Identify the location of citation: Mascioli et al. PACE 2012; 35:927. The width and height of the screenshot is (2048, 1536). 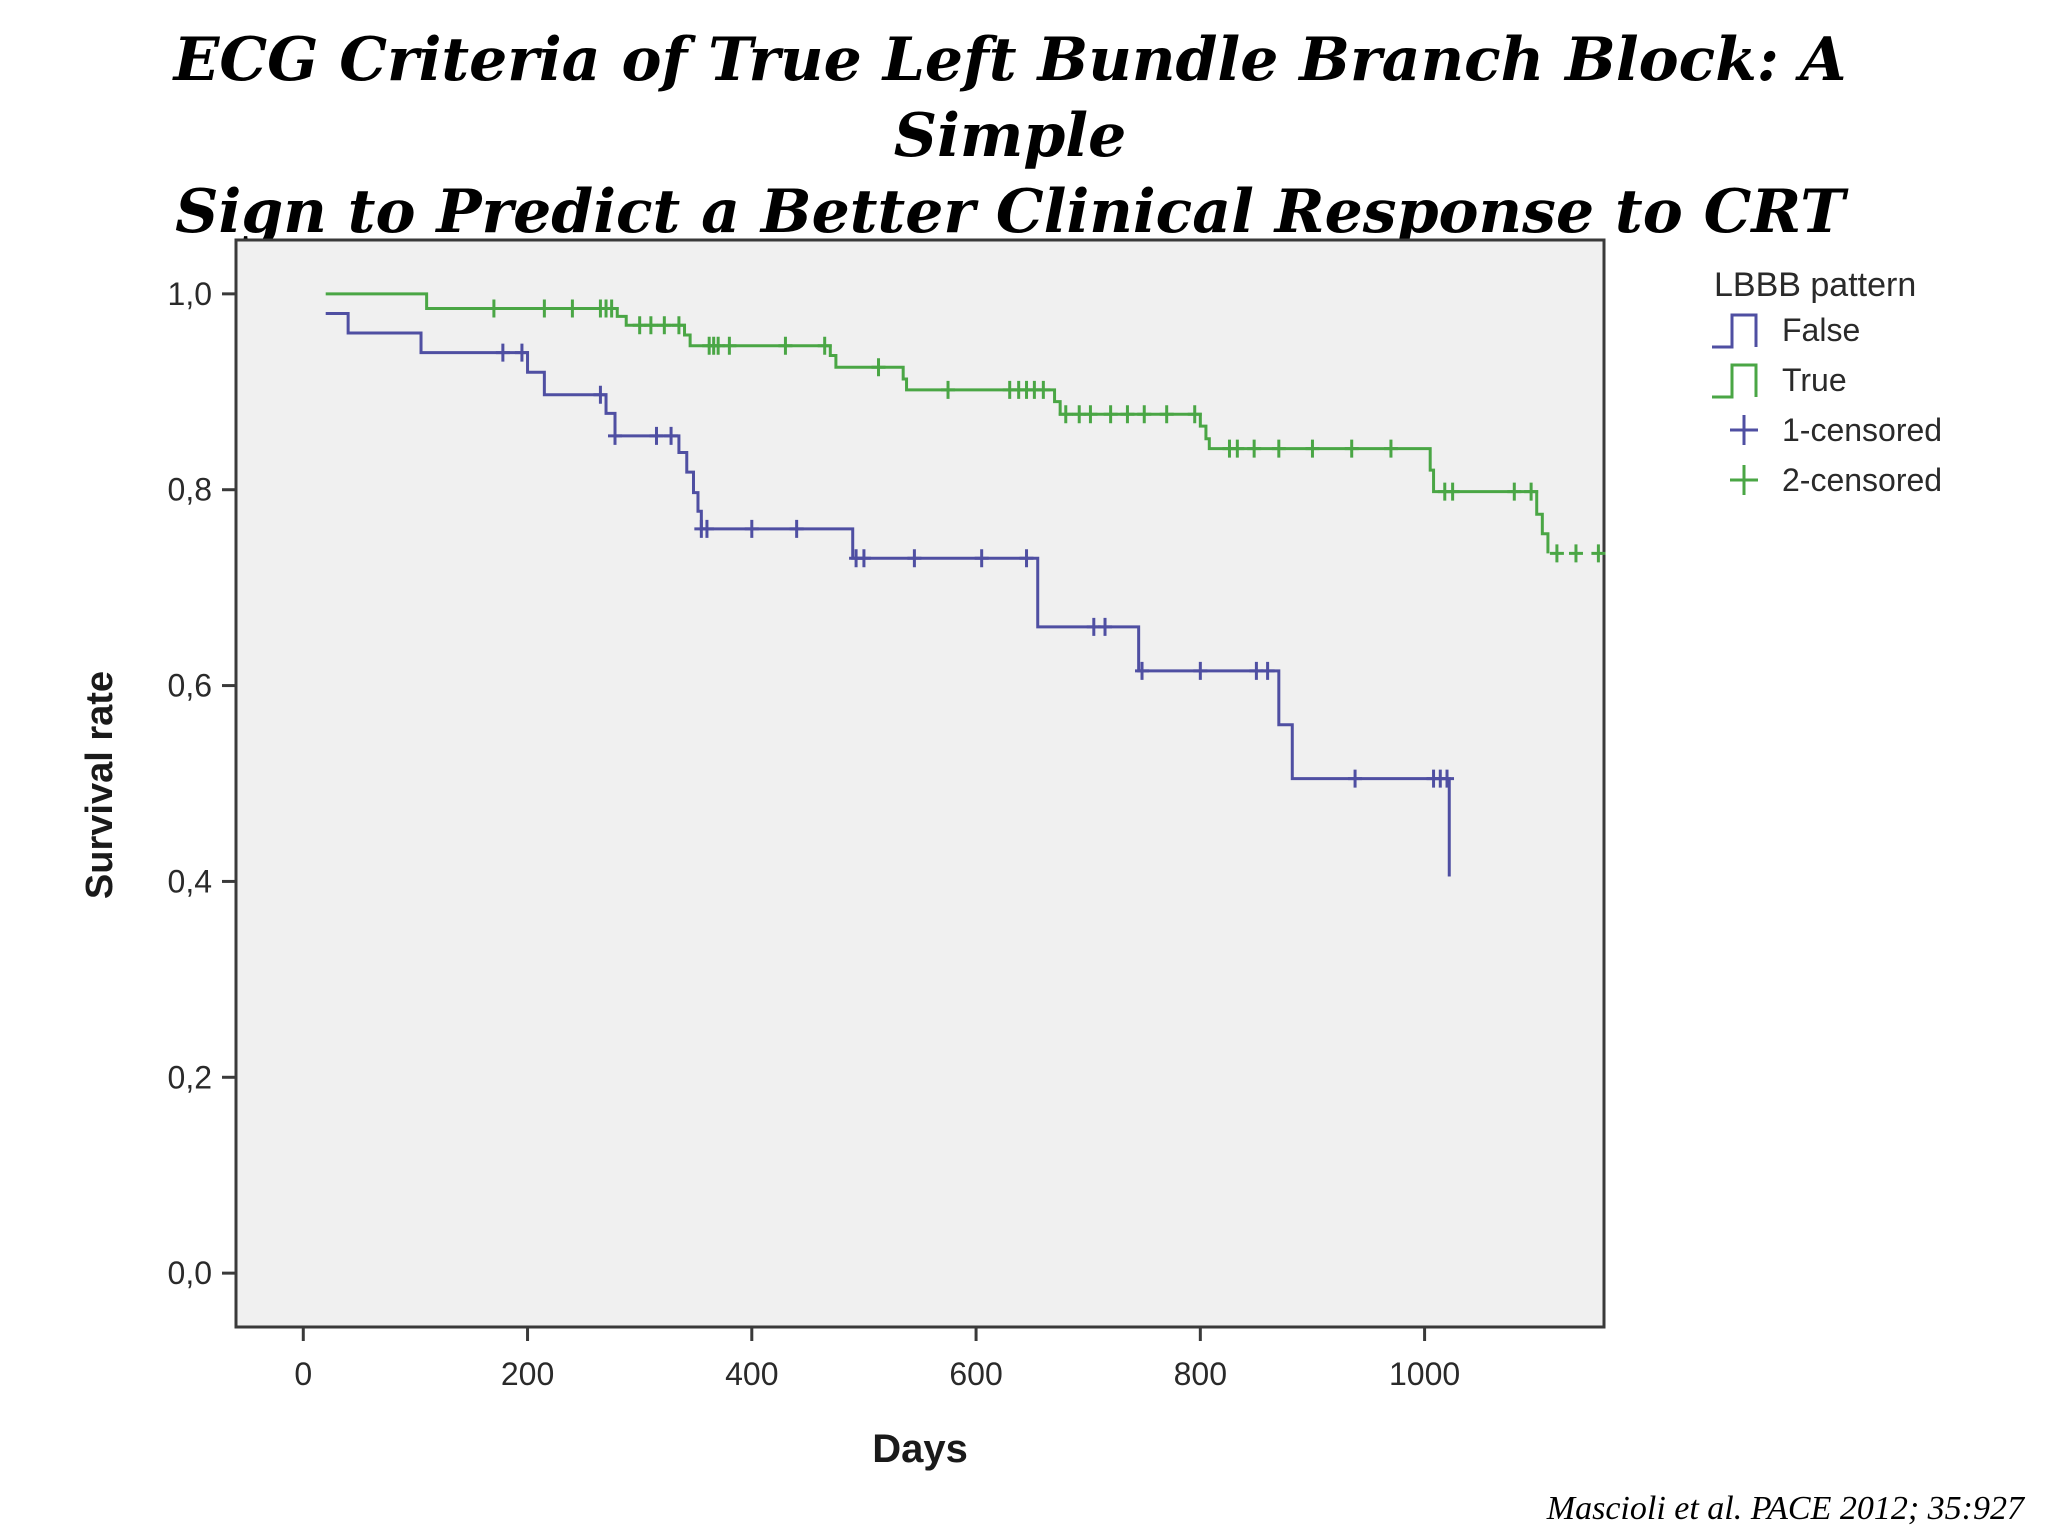
(1785, 1508).